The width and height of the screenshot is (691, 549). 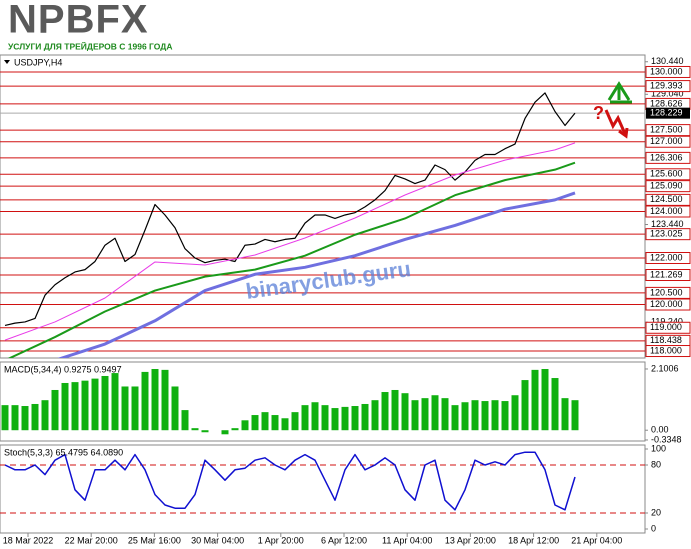 I want to click on x-tick-label: 18 Apr 12:00, so click(x=533, y=540).